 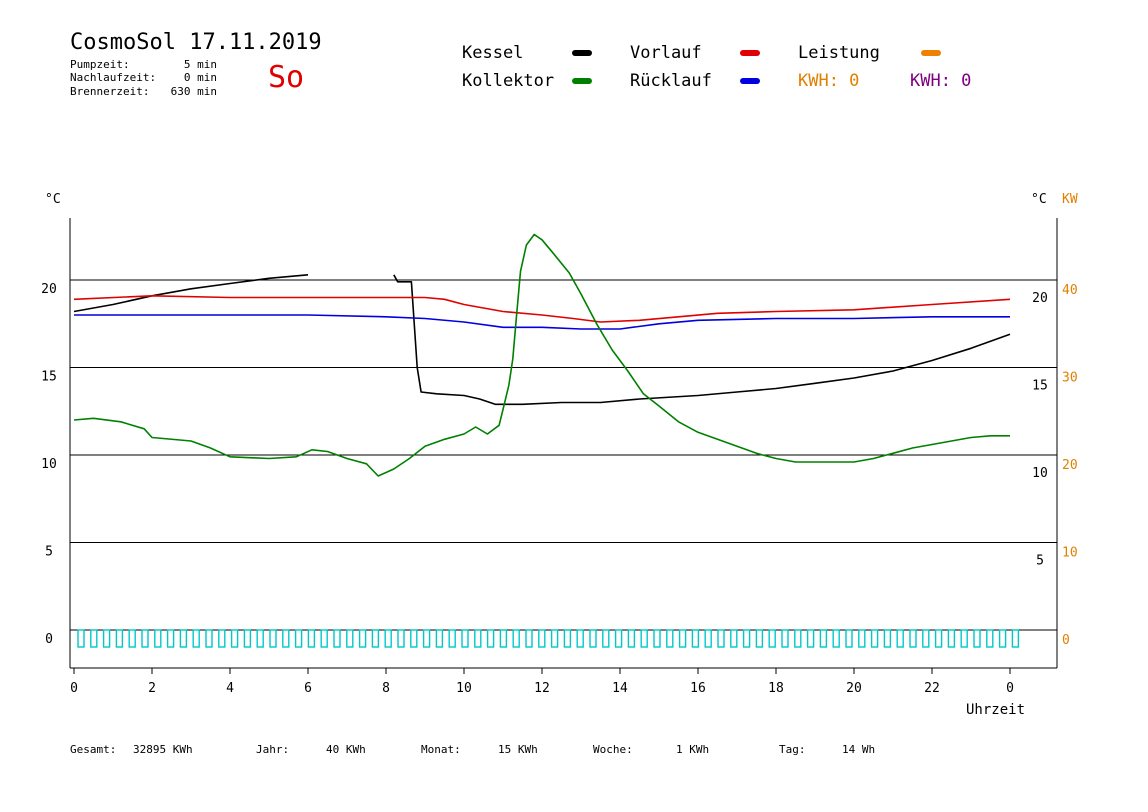 I want to click on y-right-kw-tick-label: 10, so click(x=1070, y=553).